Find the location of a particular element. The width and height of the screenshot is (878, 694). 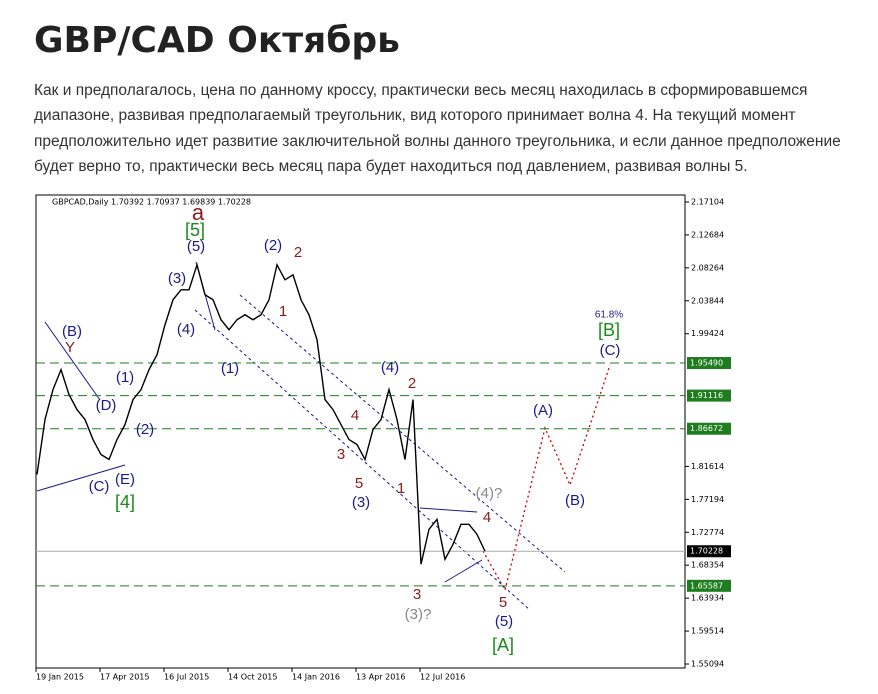

y-tick-label: 2.17104 is located at coordinates (707, 201).